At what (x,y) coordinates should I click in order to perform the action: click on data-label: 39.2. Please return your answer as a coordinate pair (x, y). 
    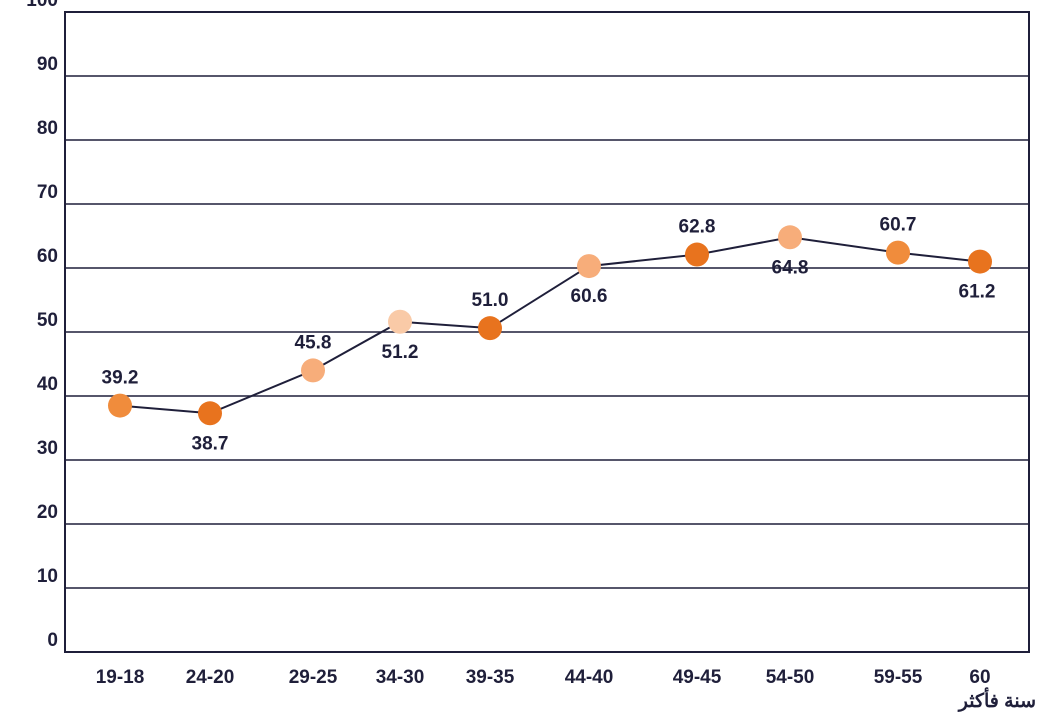
    Looking at the image, I should click on (120, 378).